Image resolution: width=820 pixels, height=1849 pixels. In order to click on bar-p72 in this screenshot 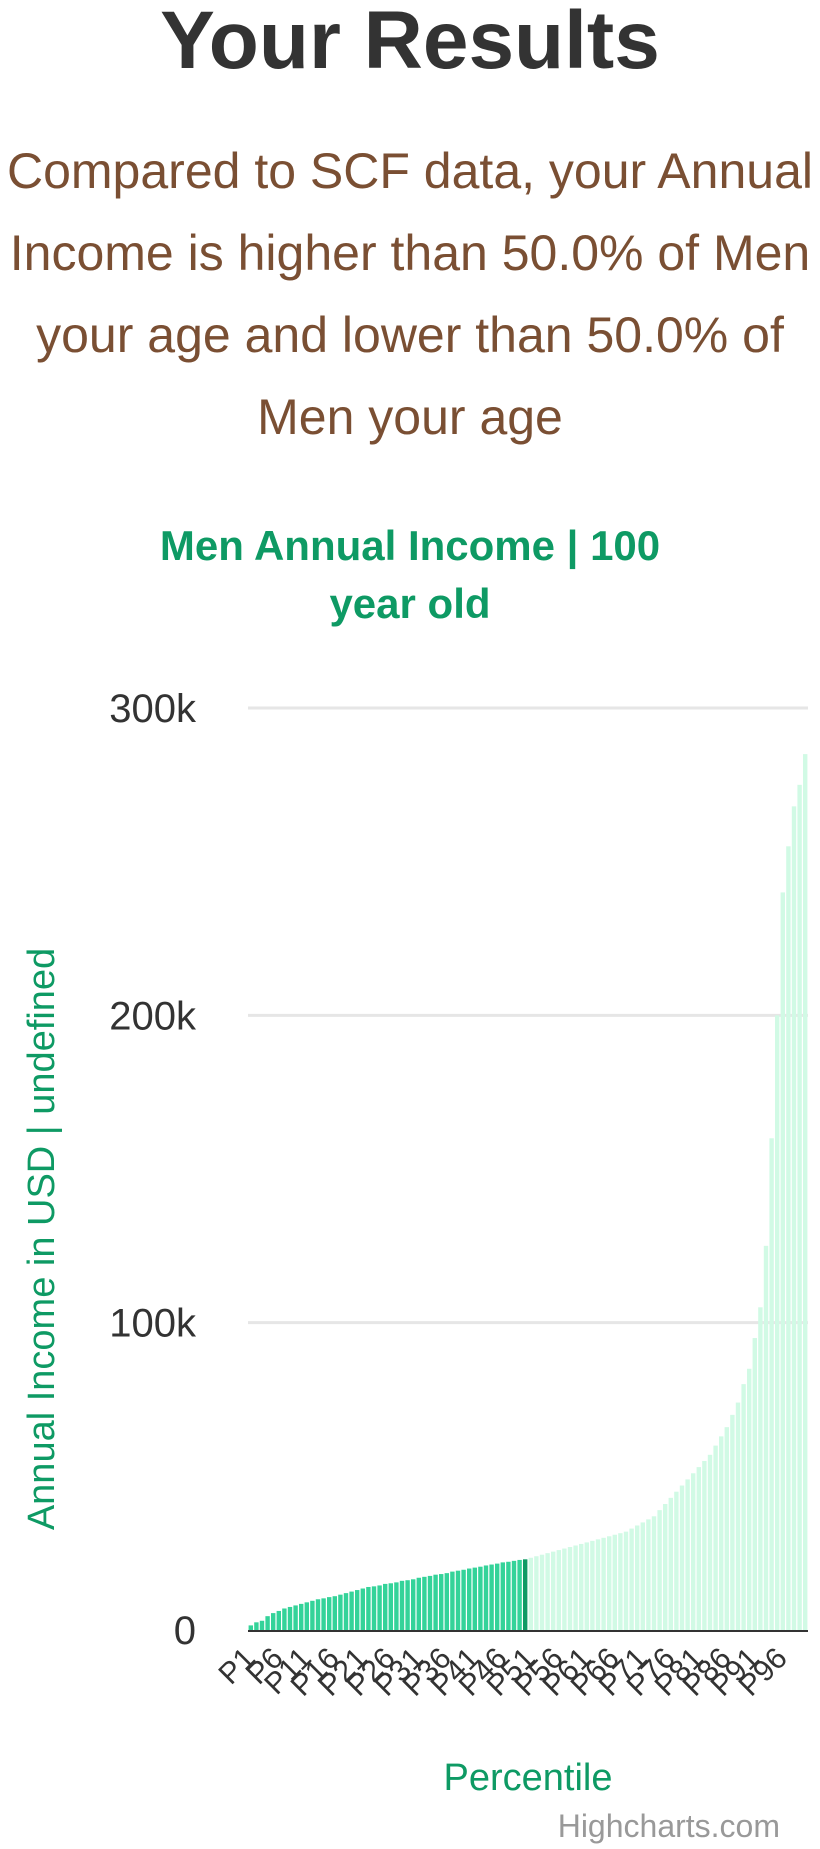, I will do `click(648, 1574)`.